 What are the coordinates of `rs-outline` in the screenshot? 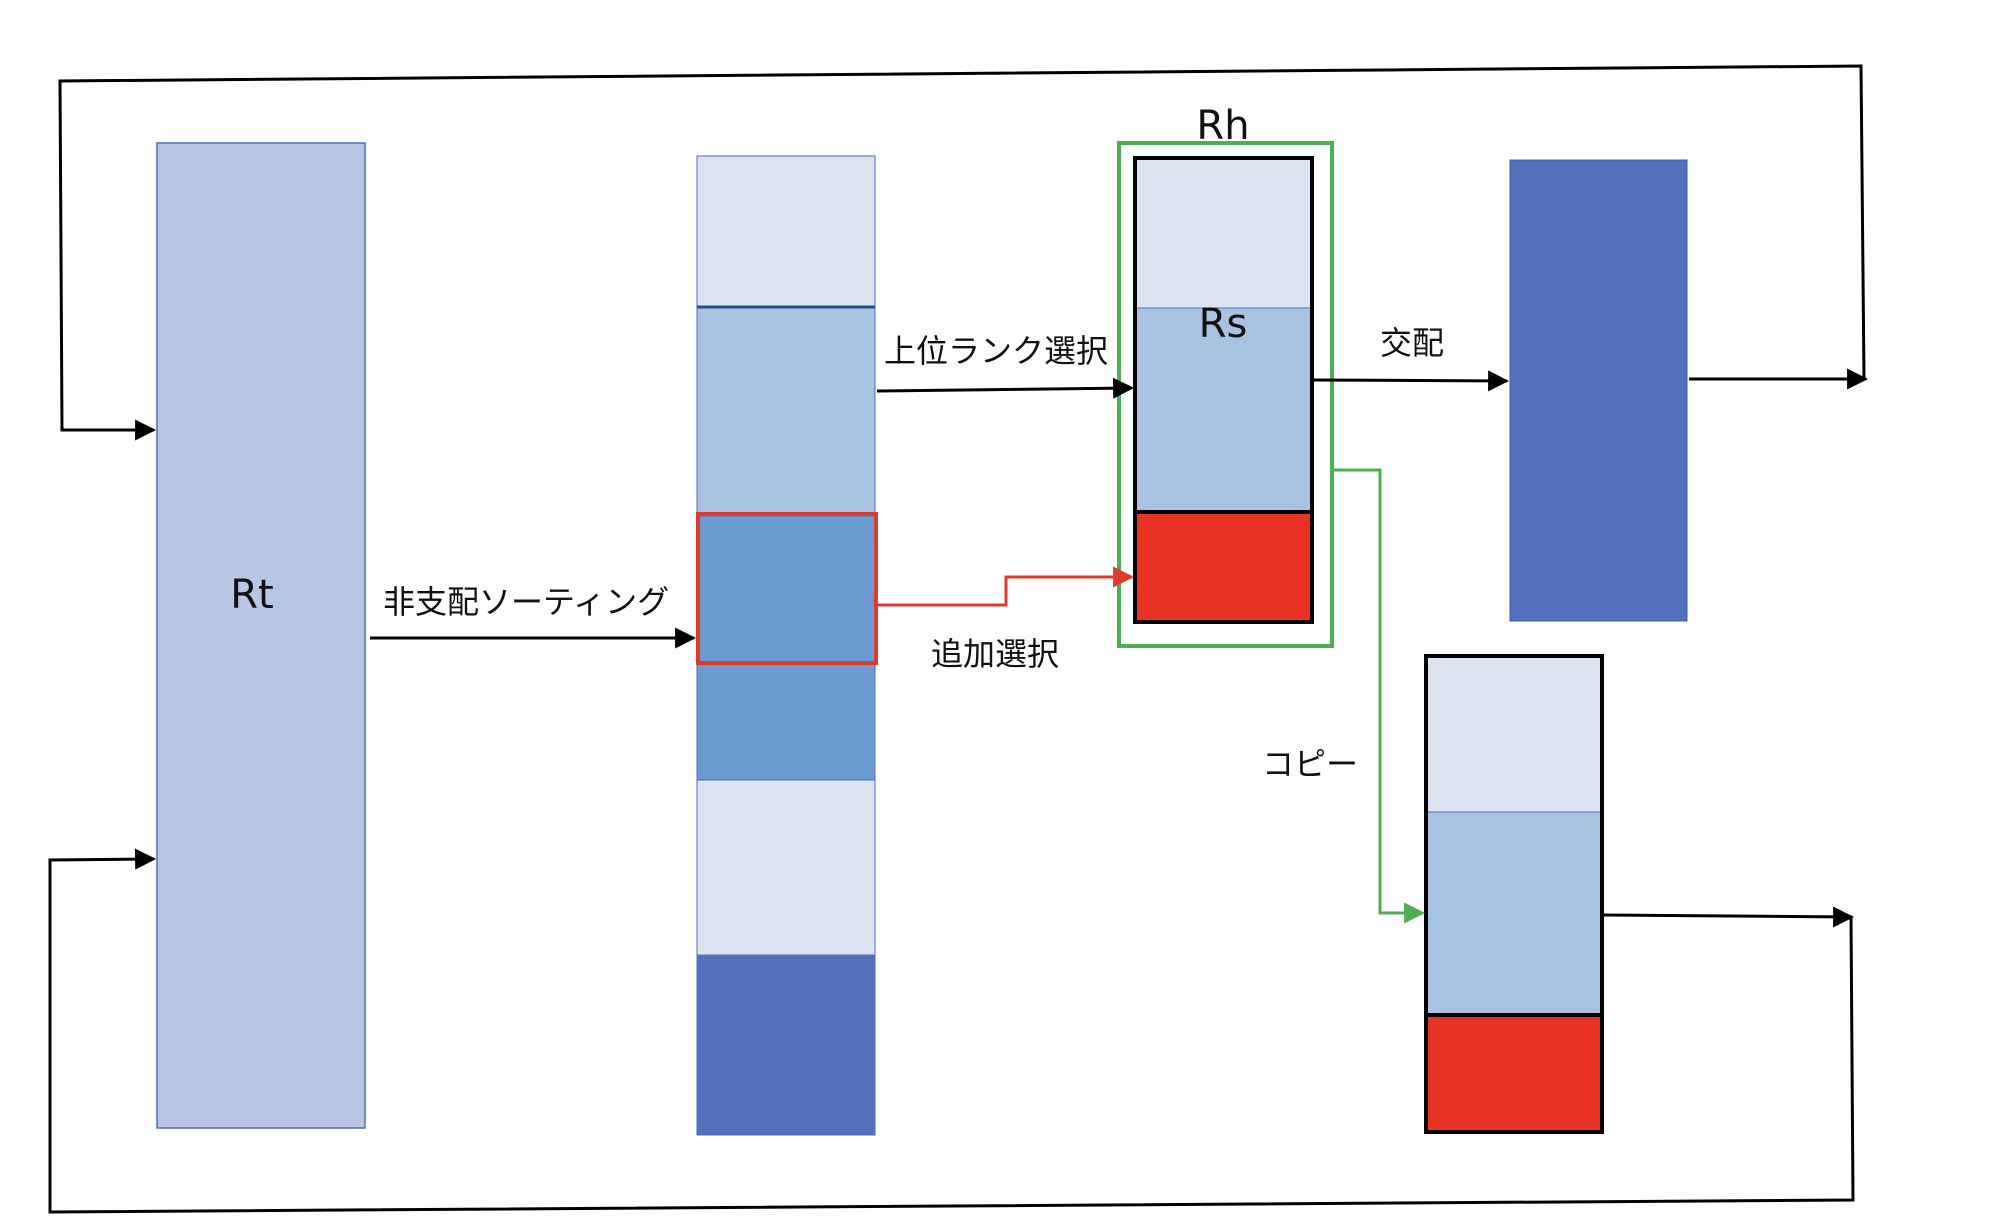 It's located at (1223, 390).